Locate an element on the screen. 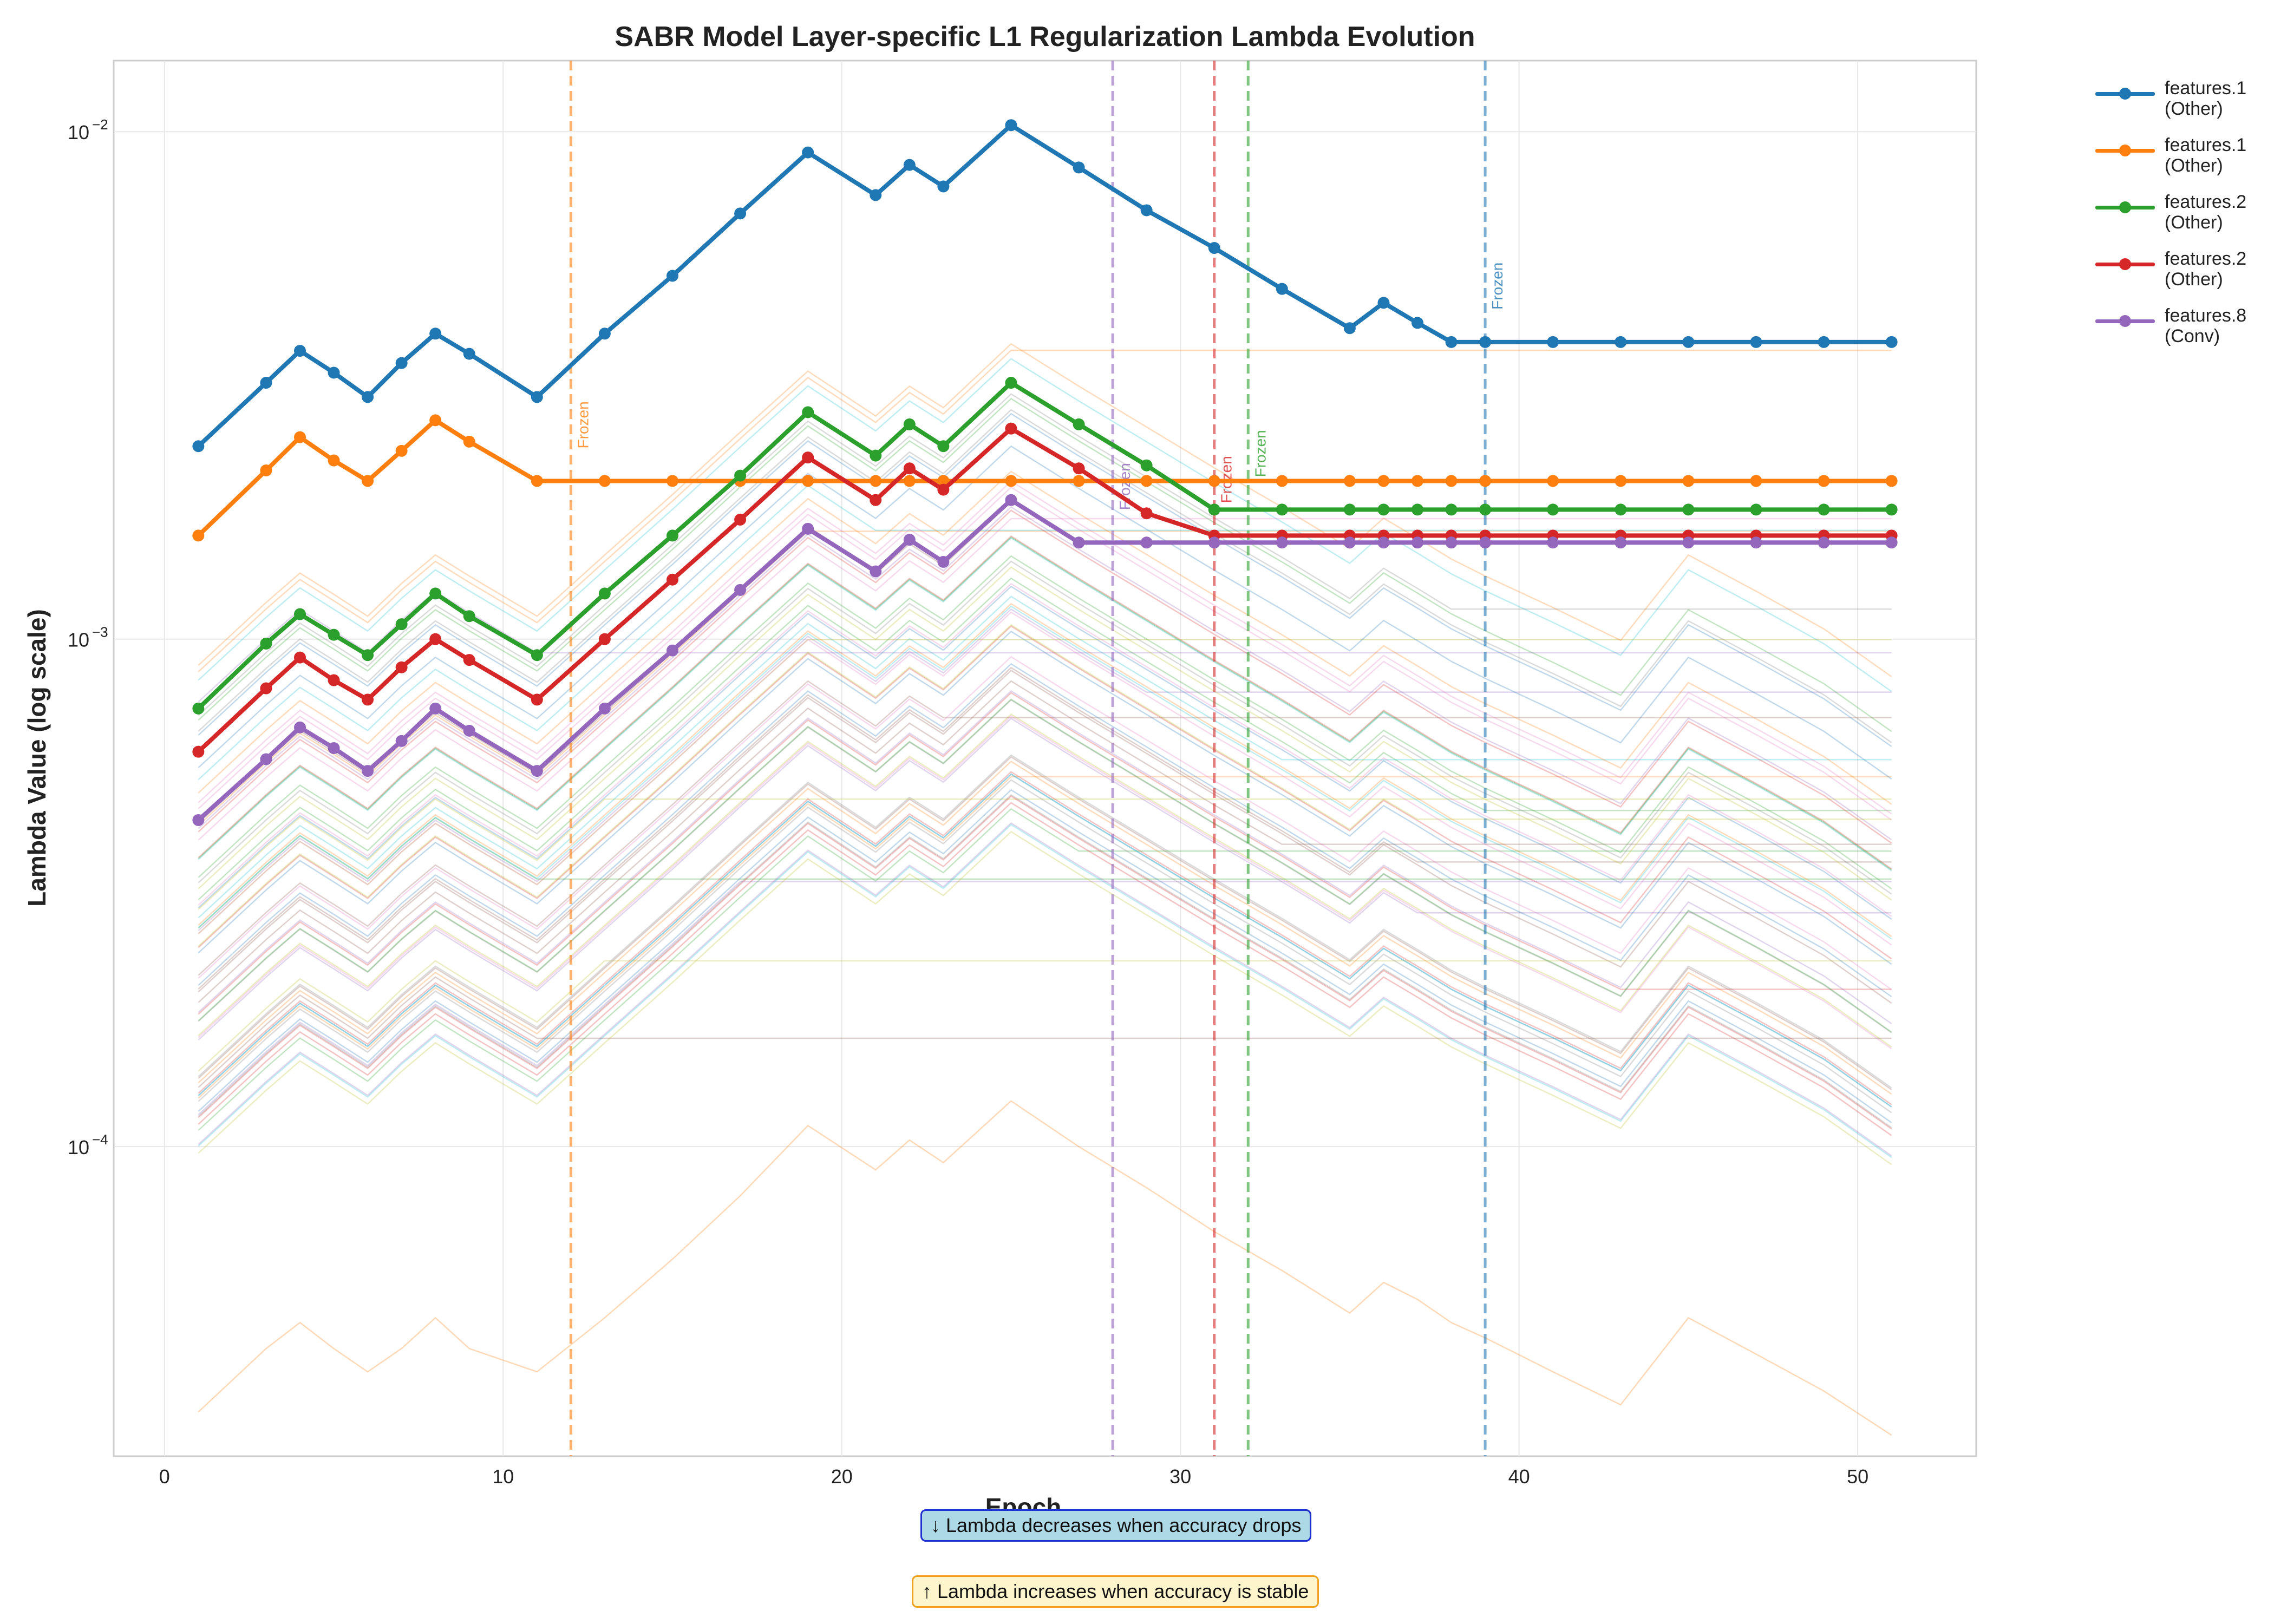  legend-label: features.8 (Conv) is located at coordinates (2206, 326).